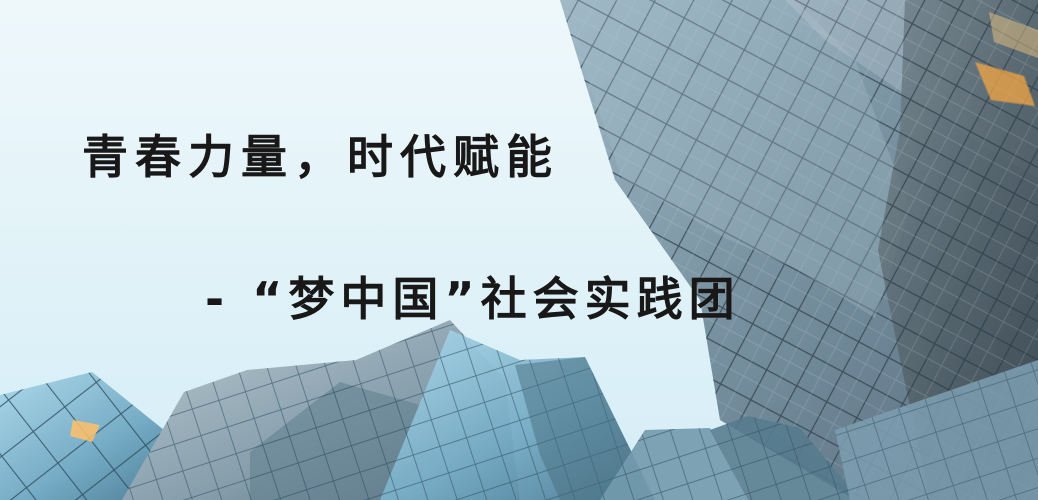 This screenshot has width=1038, height=500. What do you see at coordinates (473, 299) in the screenshot?
I see `subheadline: - “梦中国”社会实践团` at bounding box center [473, 299].